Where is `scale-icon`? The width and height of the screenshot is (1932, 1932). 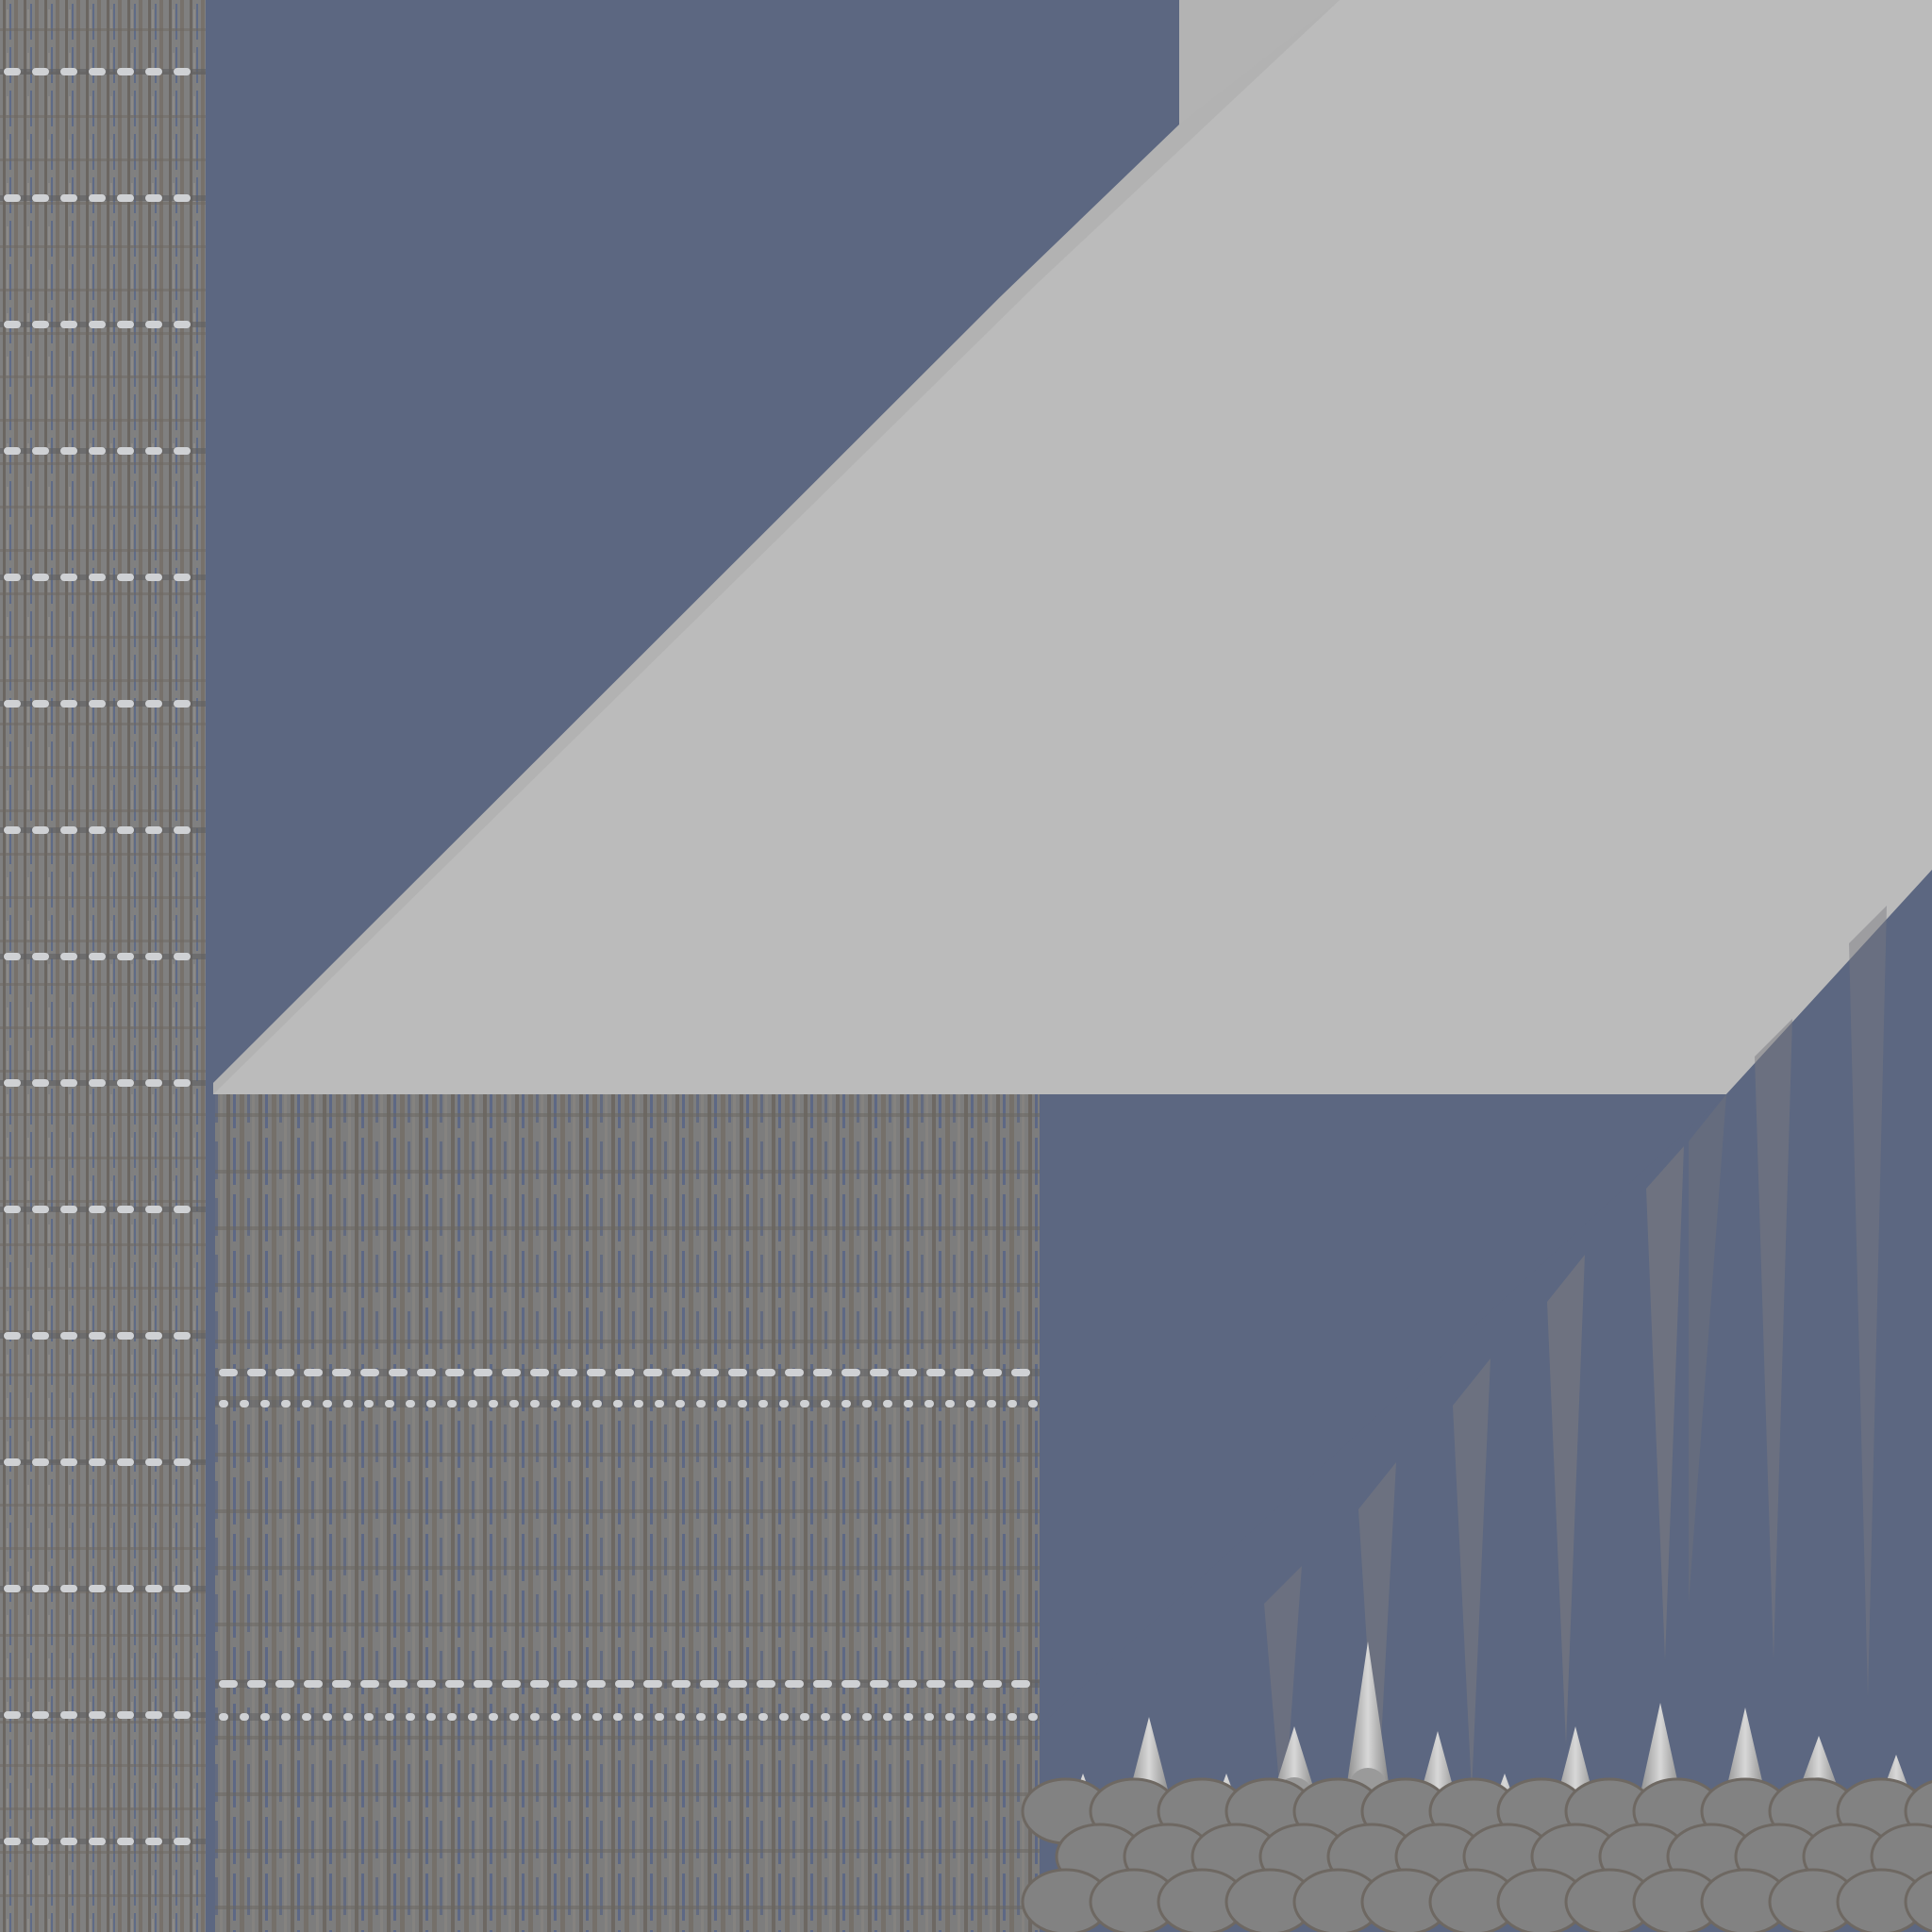
scale-icon is located at coordinates (1918, 1902).